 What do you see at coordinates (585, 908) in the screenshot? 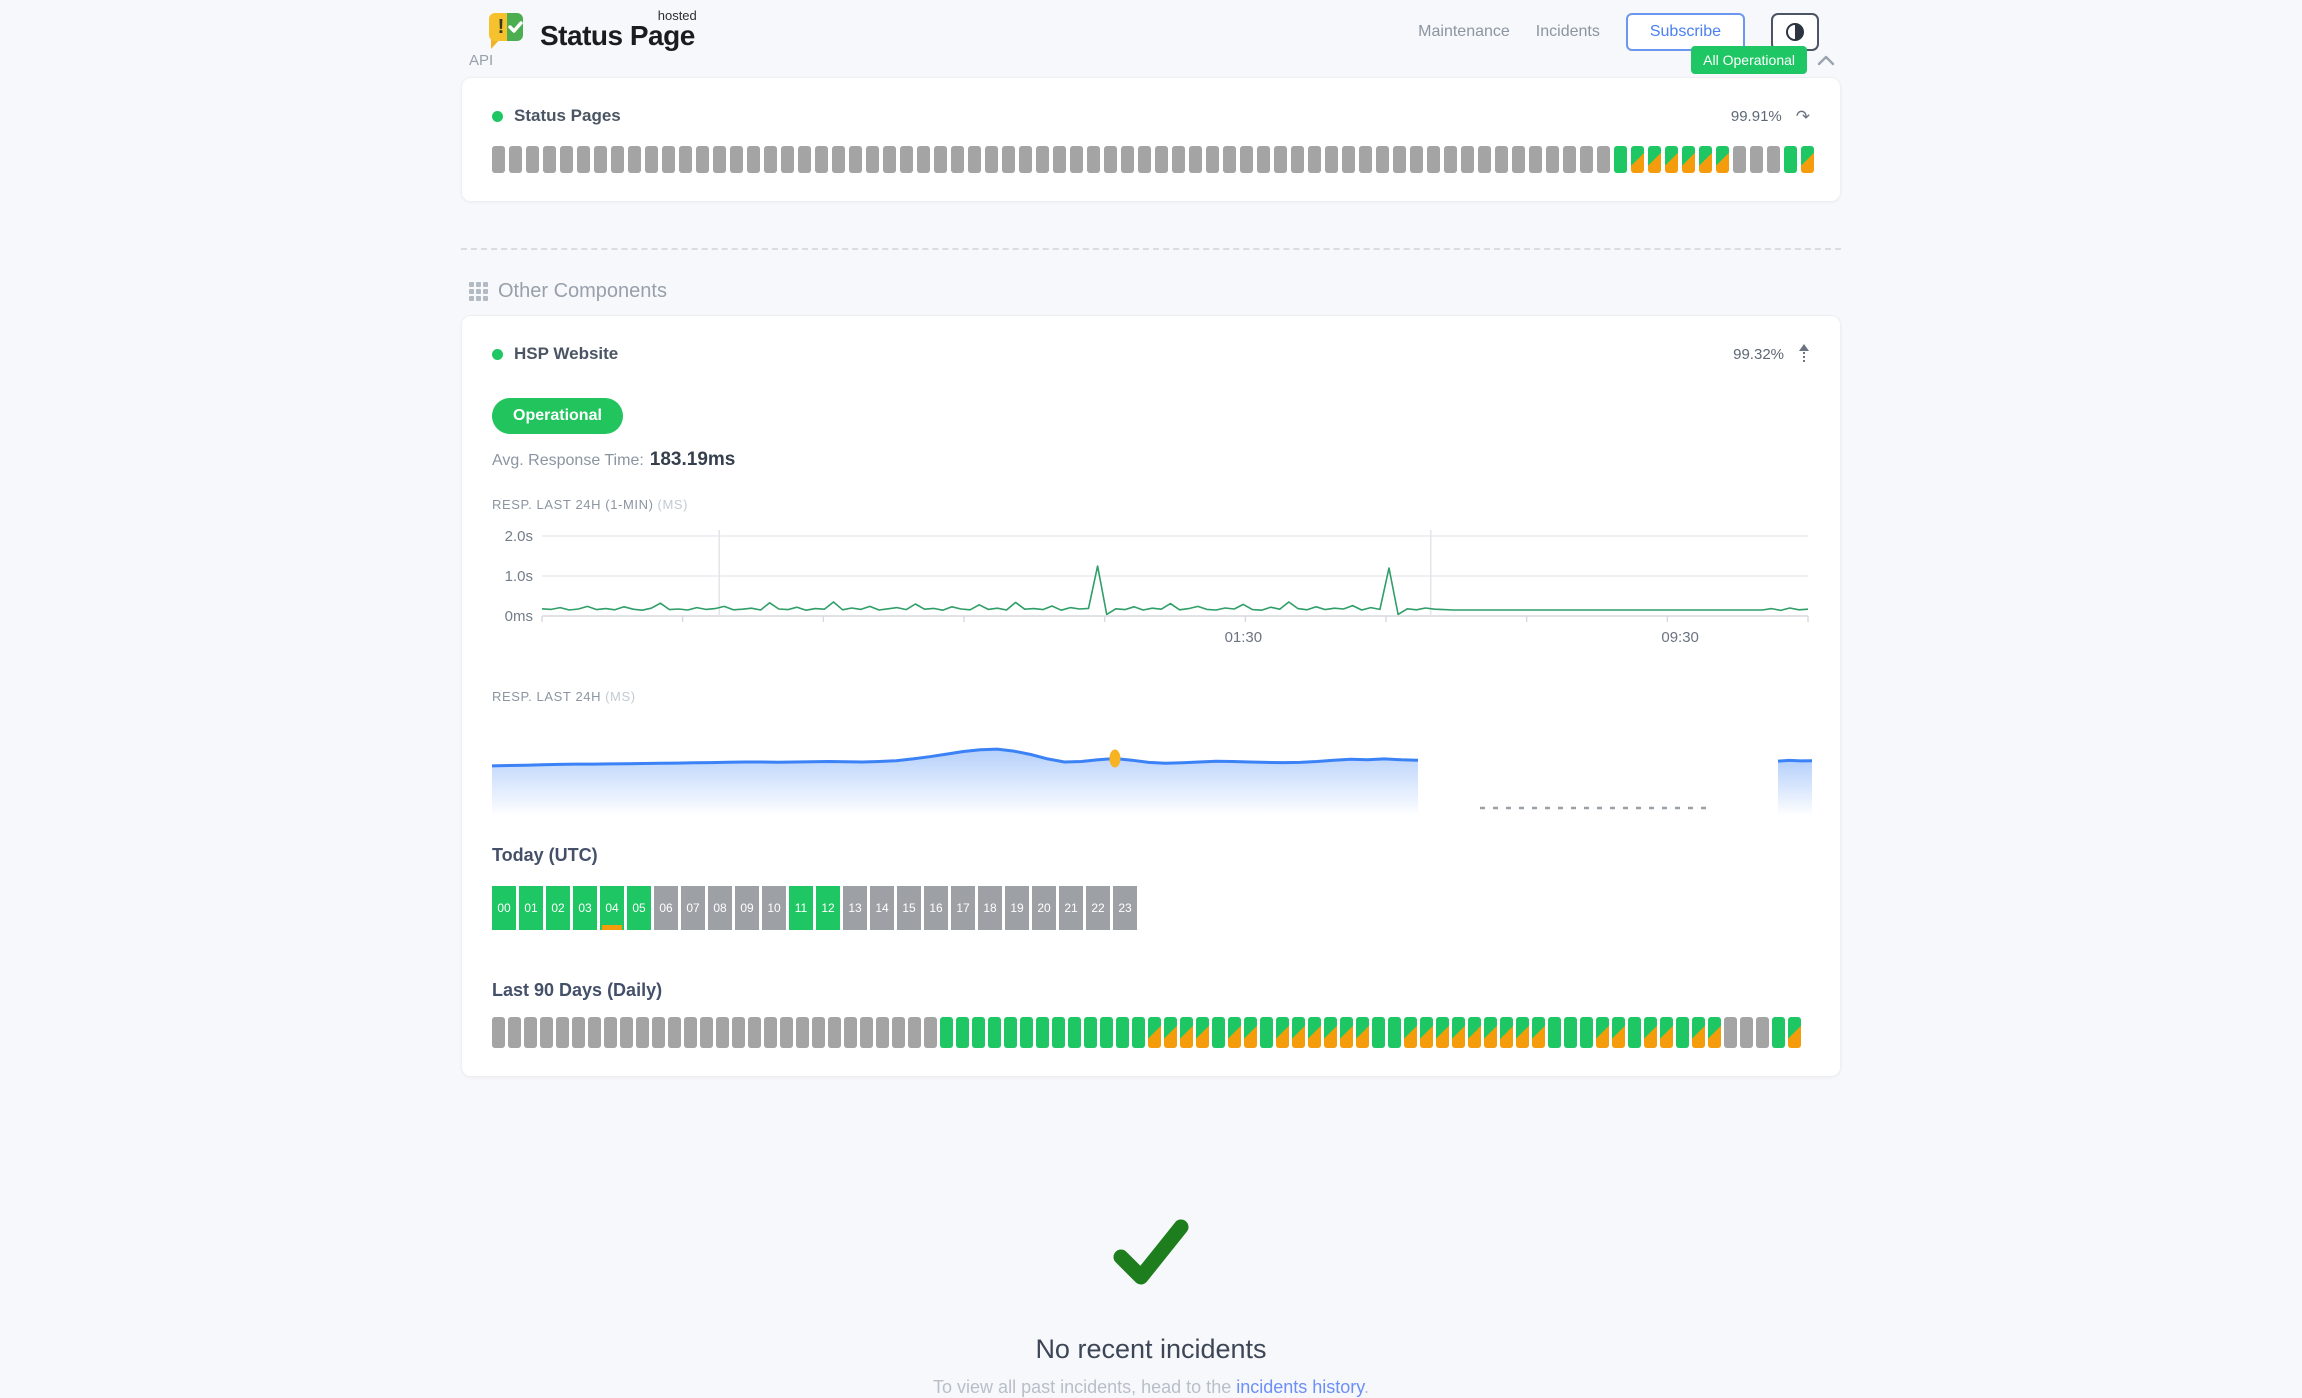
I see `hour-box-03: 03` at bounding box center [585, 908].